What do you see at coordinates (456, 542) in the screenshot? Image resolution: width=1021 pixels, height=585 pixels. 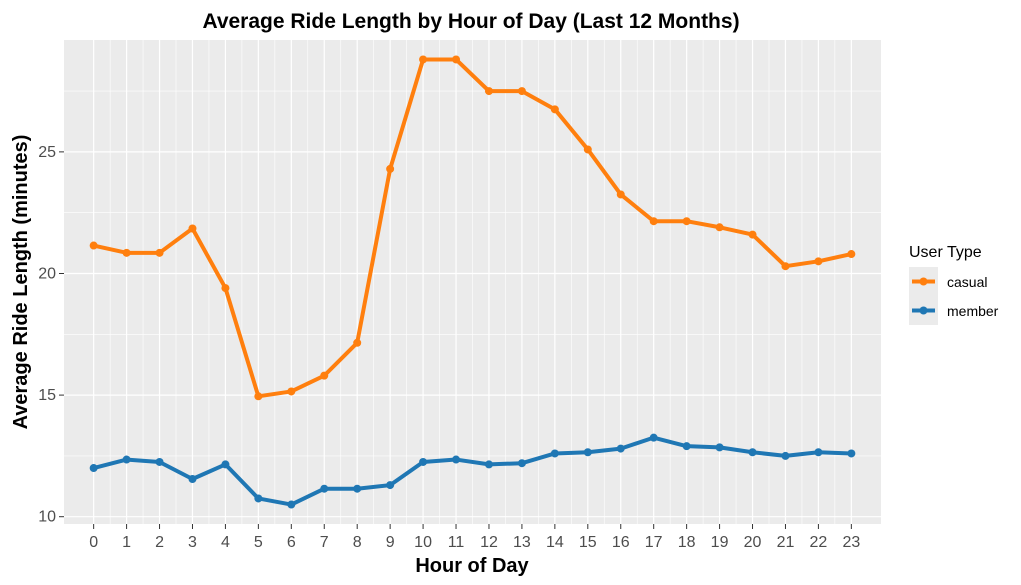 I see `x-tick-label: 11` at bounding box center [456, 542].